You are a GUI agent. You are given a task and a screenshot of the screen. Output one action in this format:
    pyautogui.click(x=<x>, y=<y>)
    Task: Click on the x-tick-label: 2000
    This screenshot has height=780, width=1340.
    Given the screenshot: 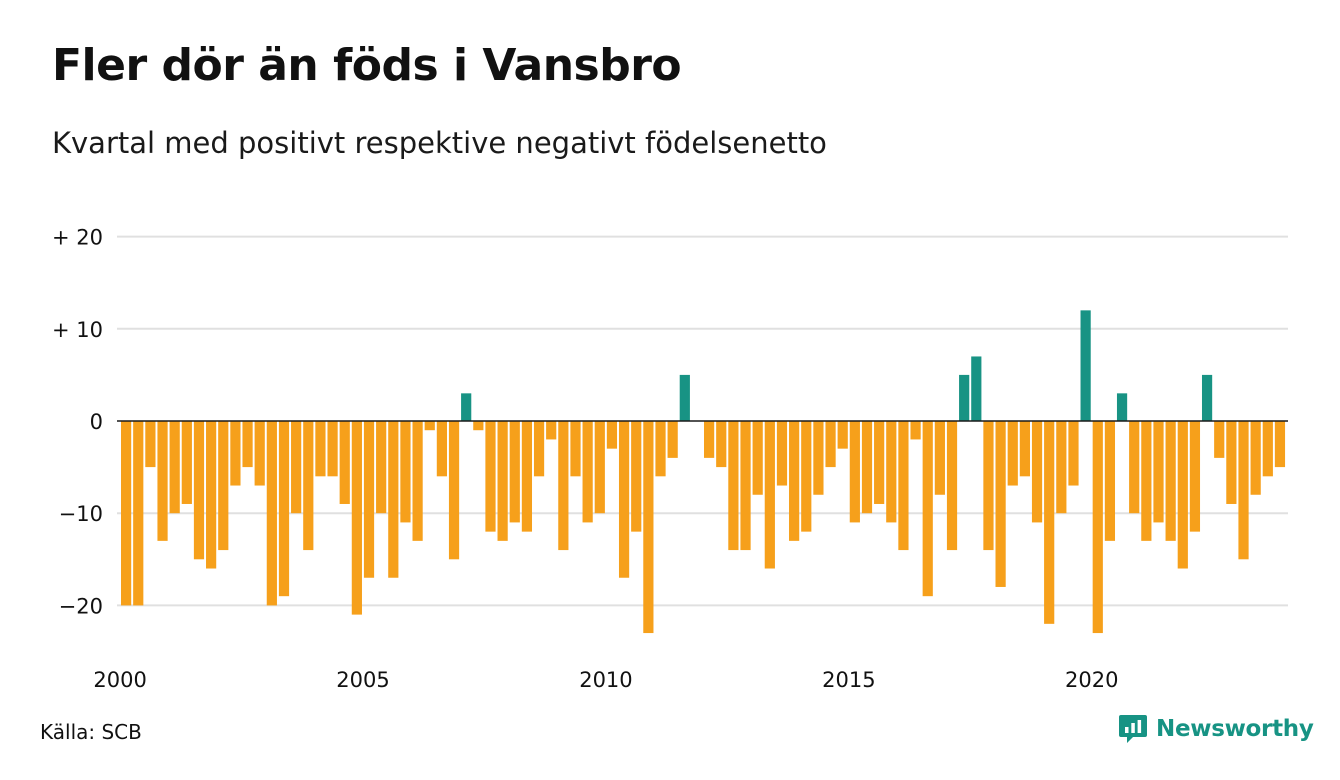 What is the action you would take?
    pyautogui.click(x=119, y=680)
    